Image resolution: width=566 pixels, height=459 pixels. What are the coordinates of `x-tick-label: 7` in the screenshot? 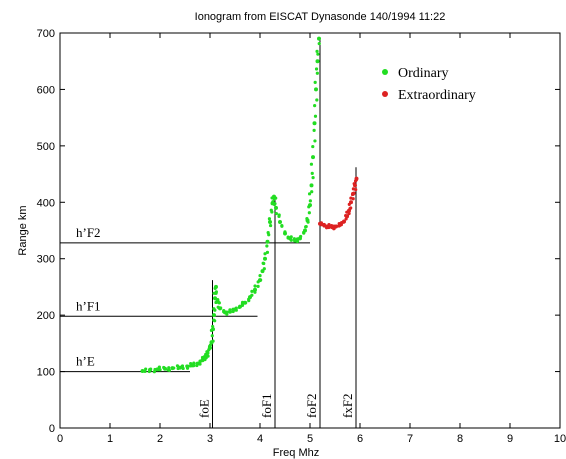 It's located at (410, 439).